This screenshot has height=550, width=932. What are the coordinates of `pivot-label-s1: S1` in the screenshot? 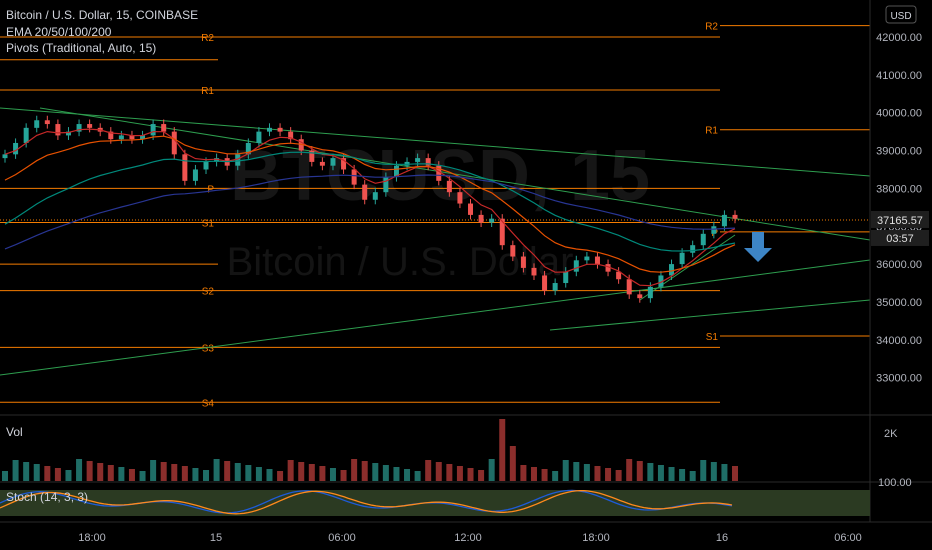 It's located at (208, 223).